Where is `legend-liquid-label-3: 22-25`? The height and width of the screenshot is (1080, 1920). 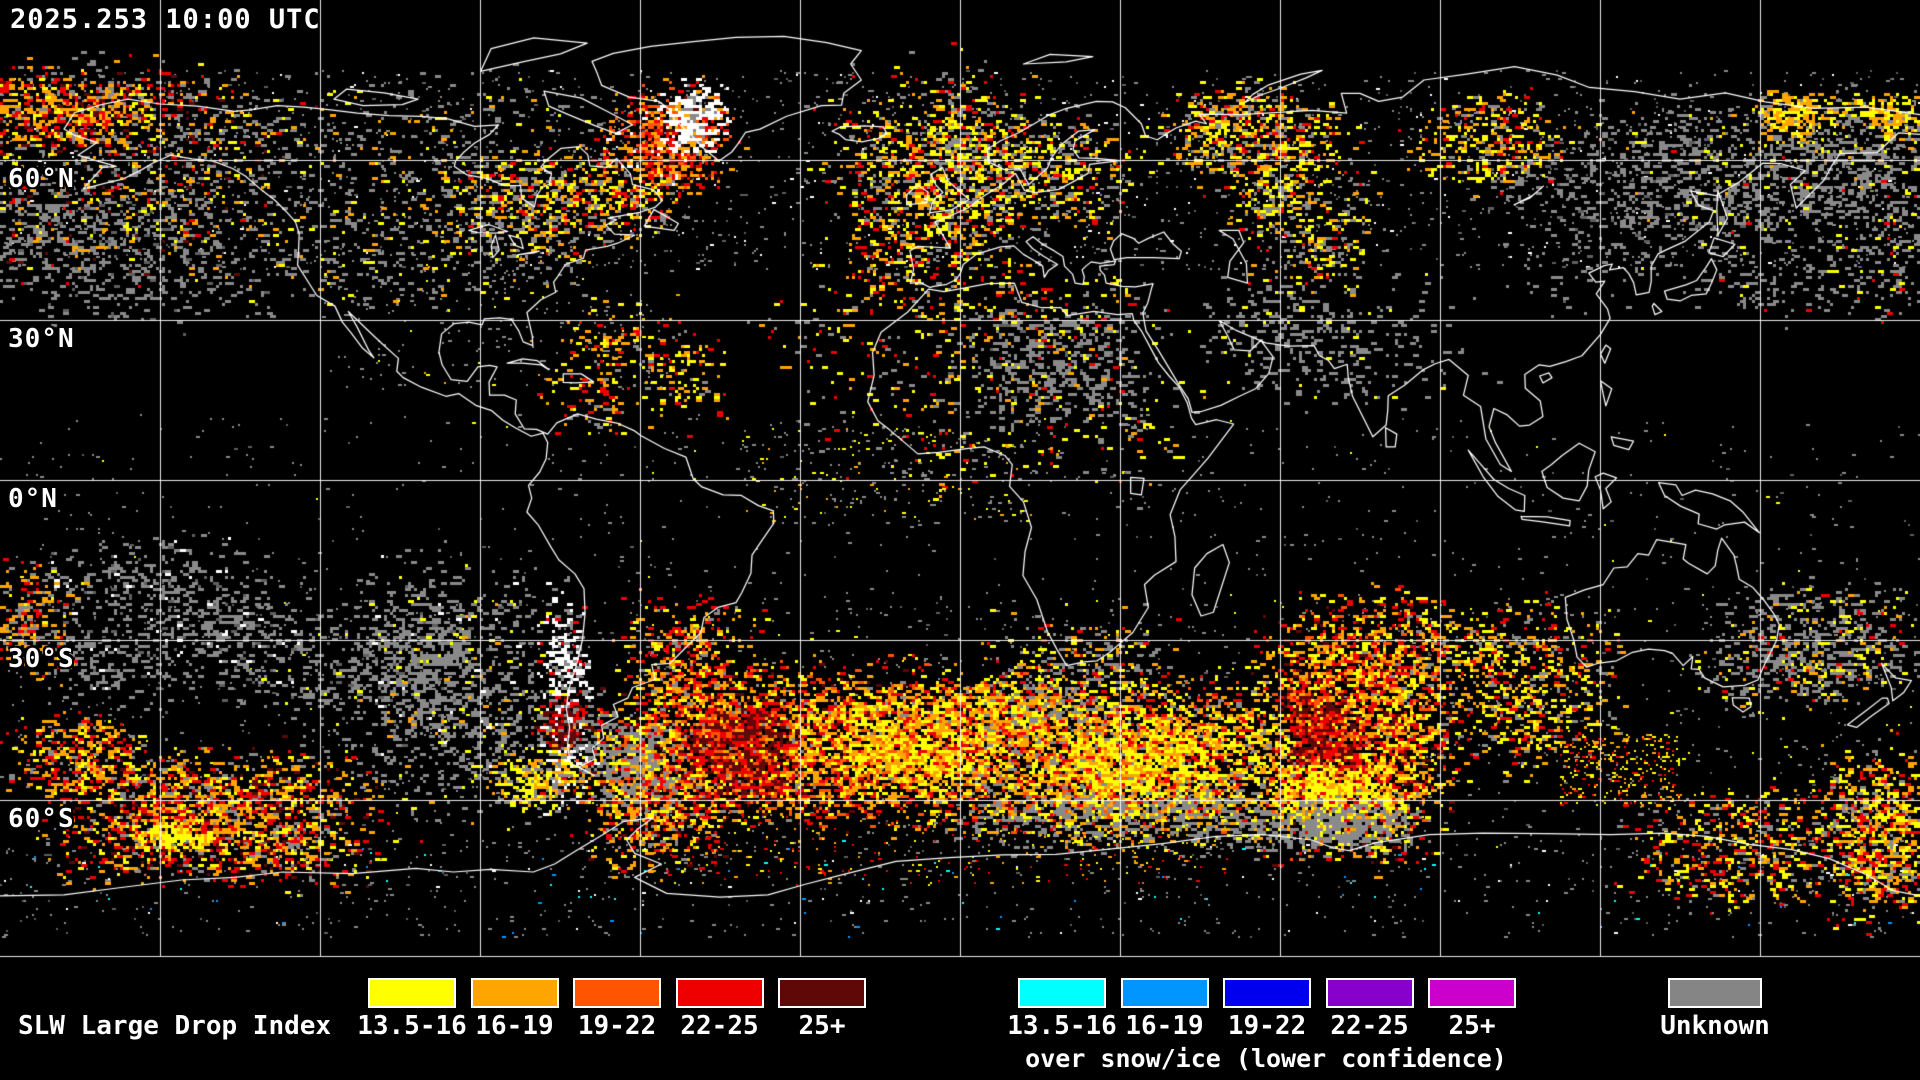 legend-liquid-label-3: 22-25 is located at coordinates (719, 1026).